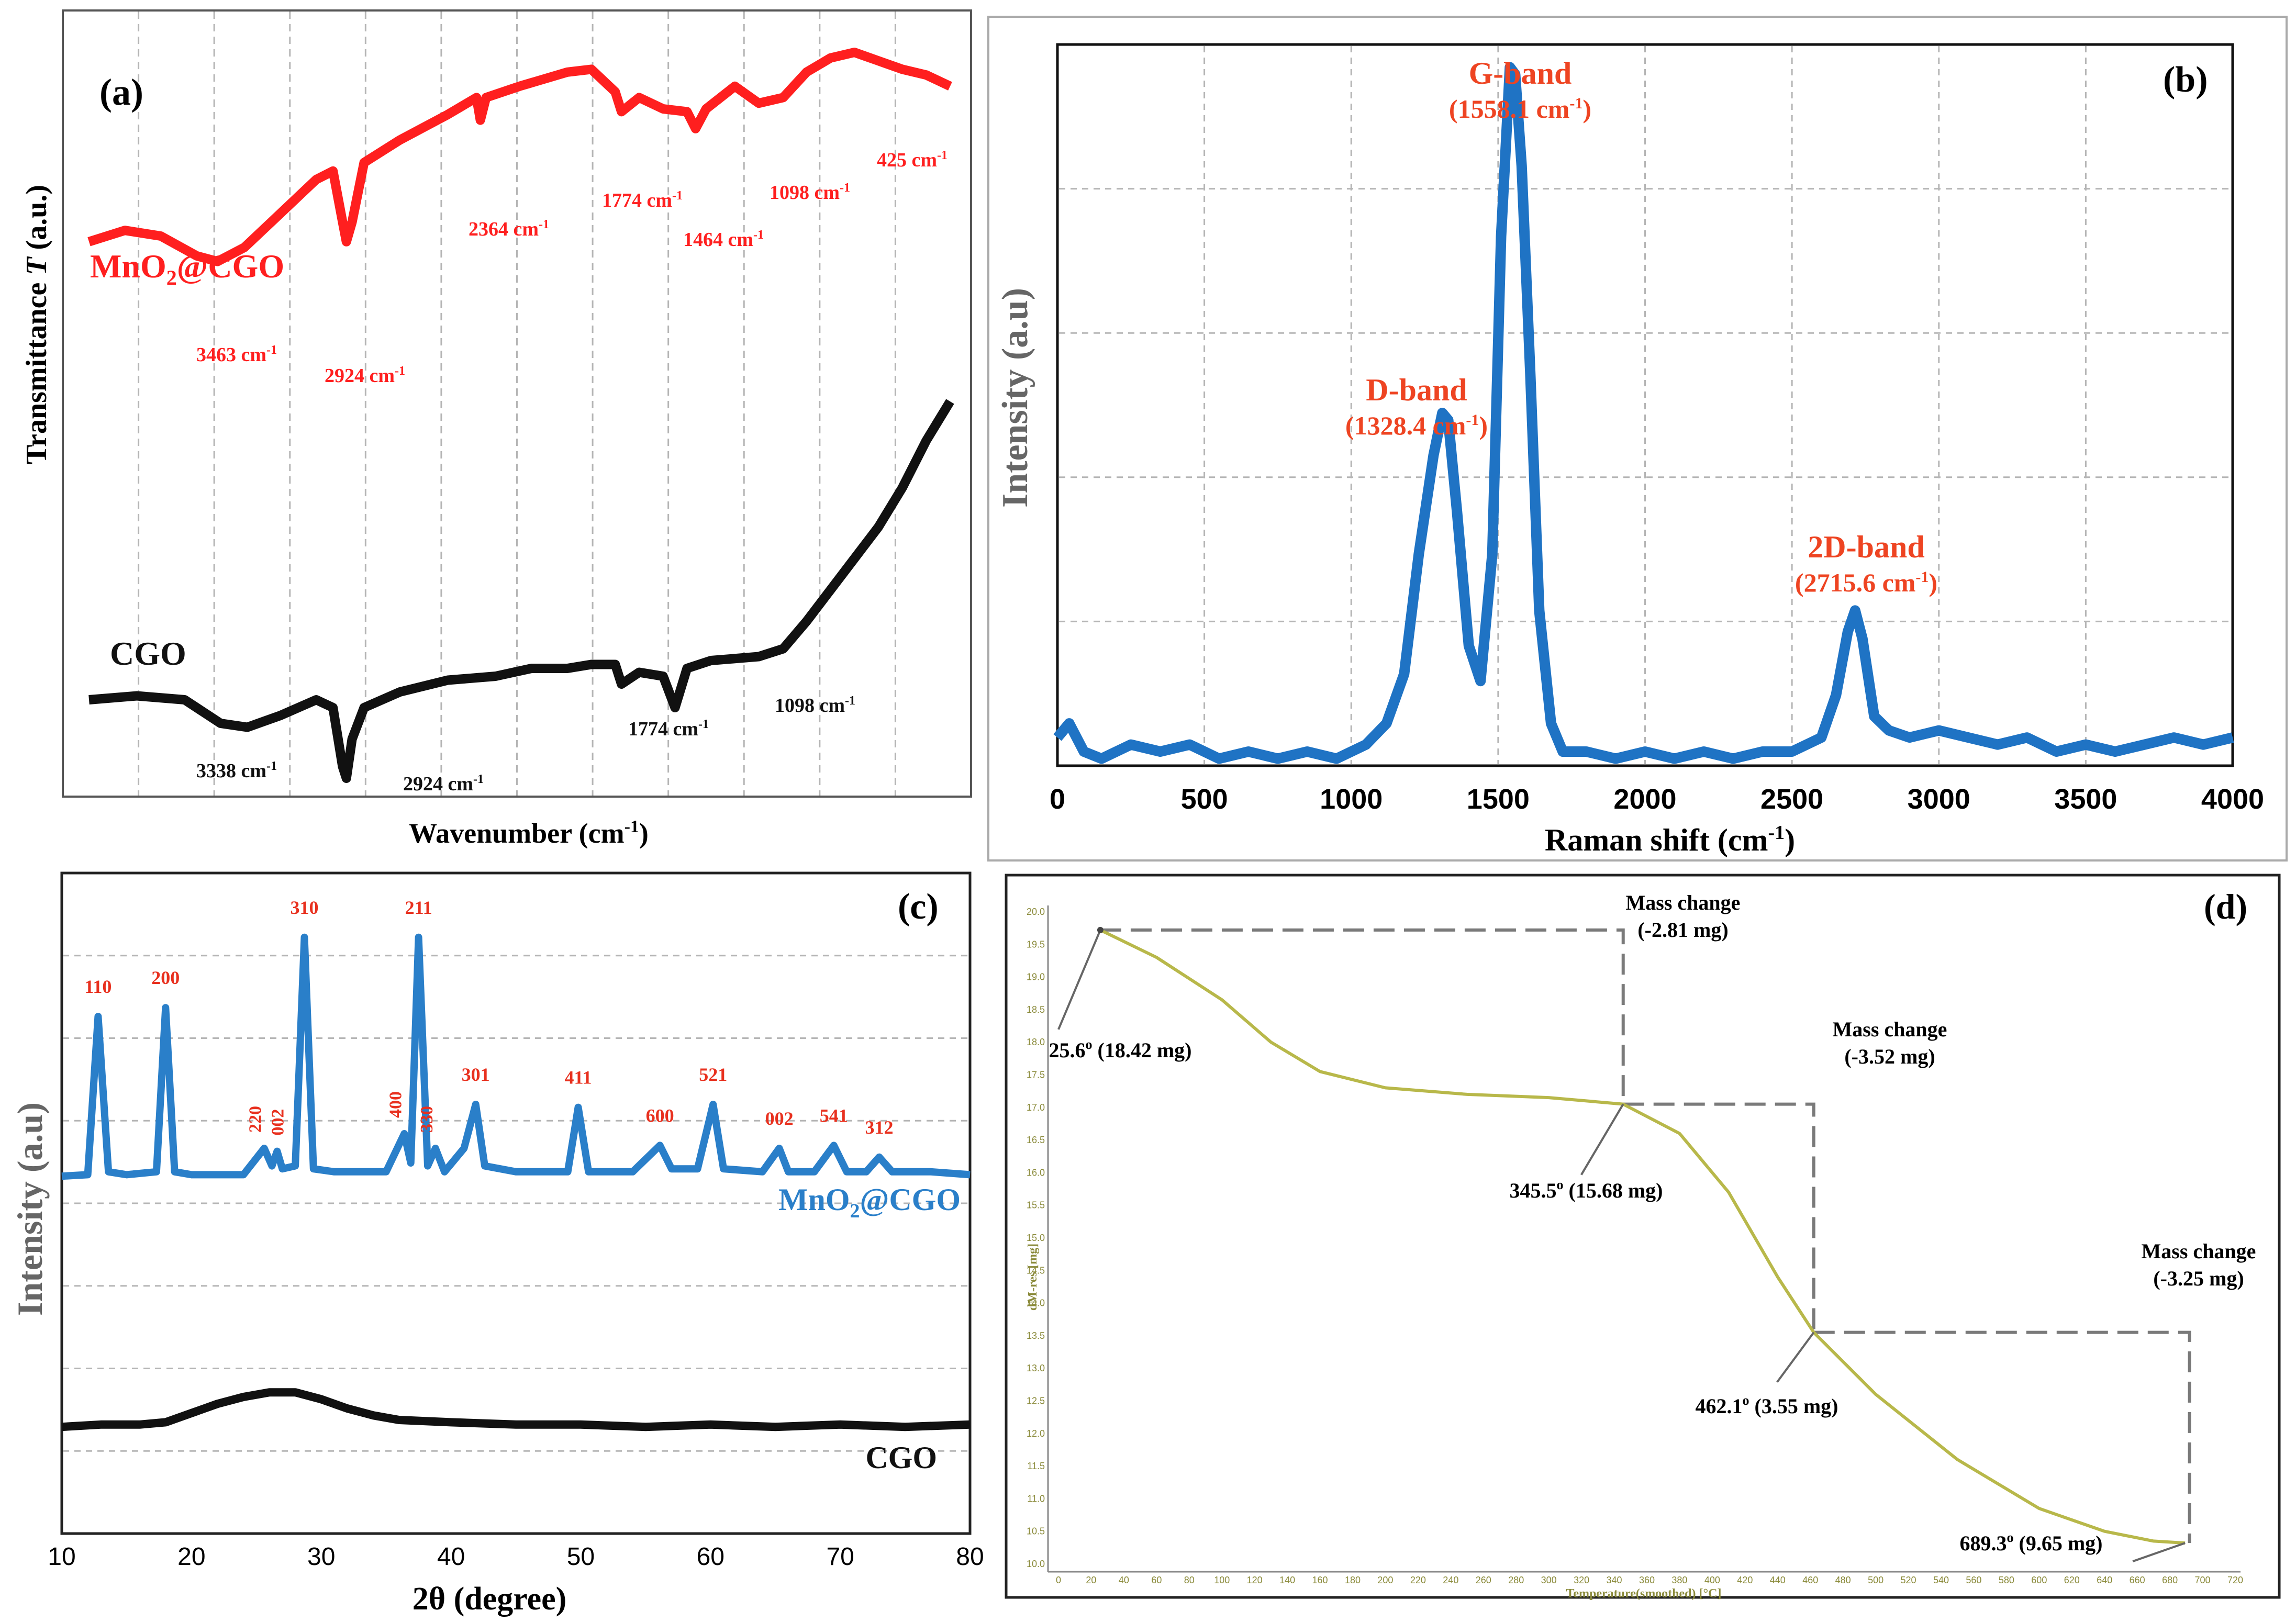  I want to click on y-tick-label-d: 11.5, so click(1036, 1466).